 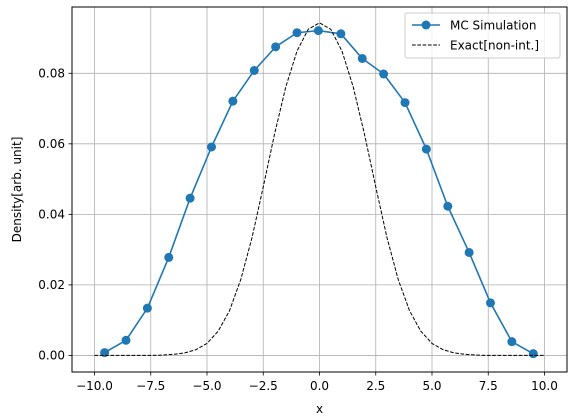 What do you see at coordinates (51, 144) in the screenshot?
I see `y-tick-label: 0.06` at bounding box center [51, 144].